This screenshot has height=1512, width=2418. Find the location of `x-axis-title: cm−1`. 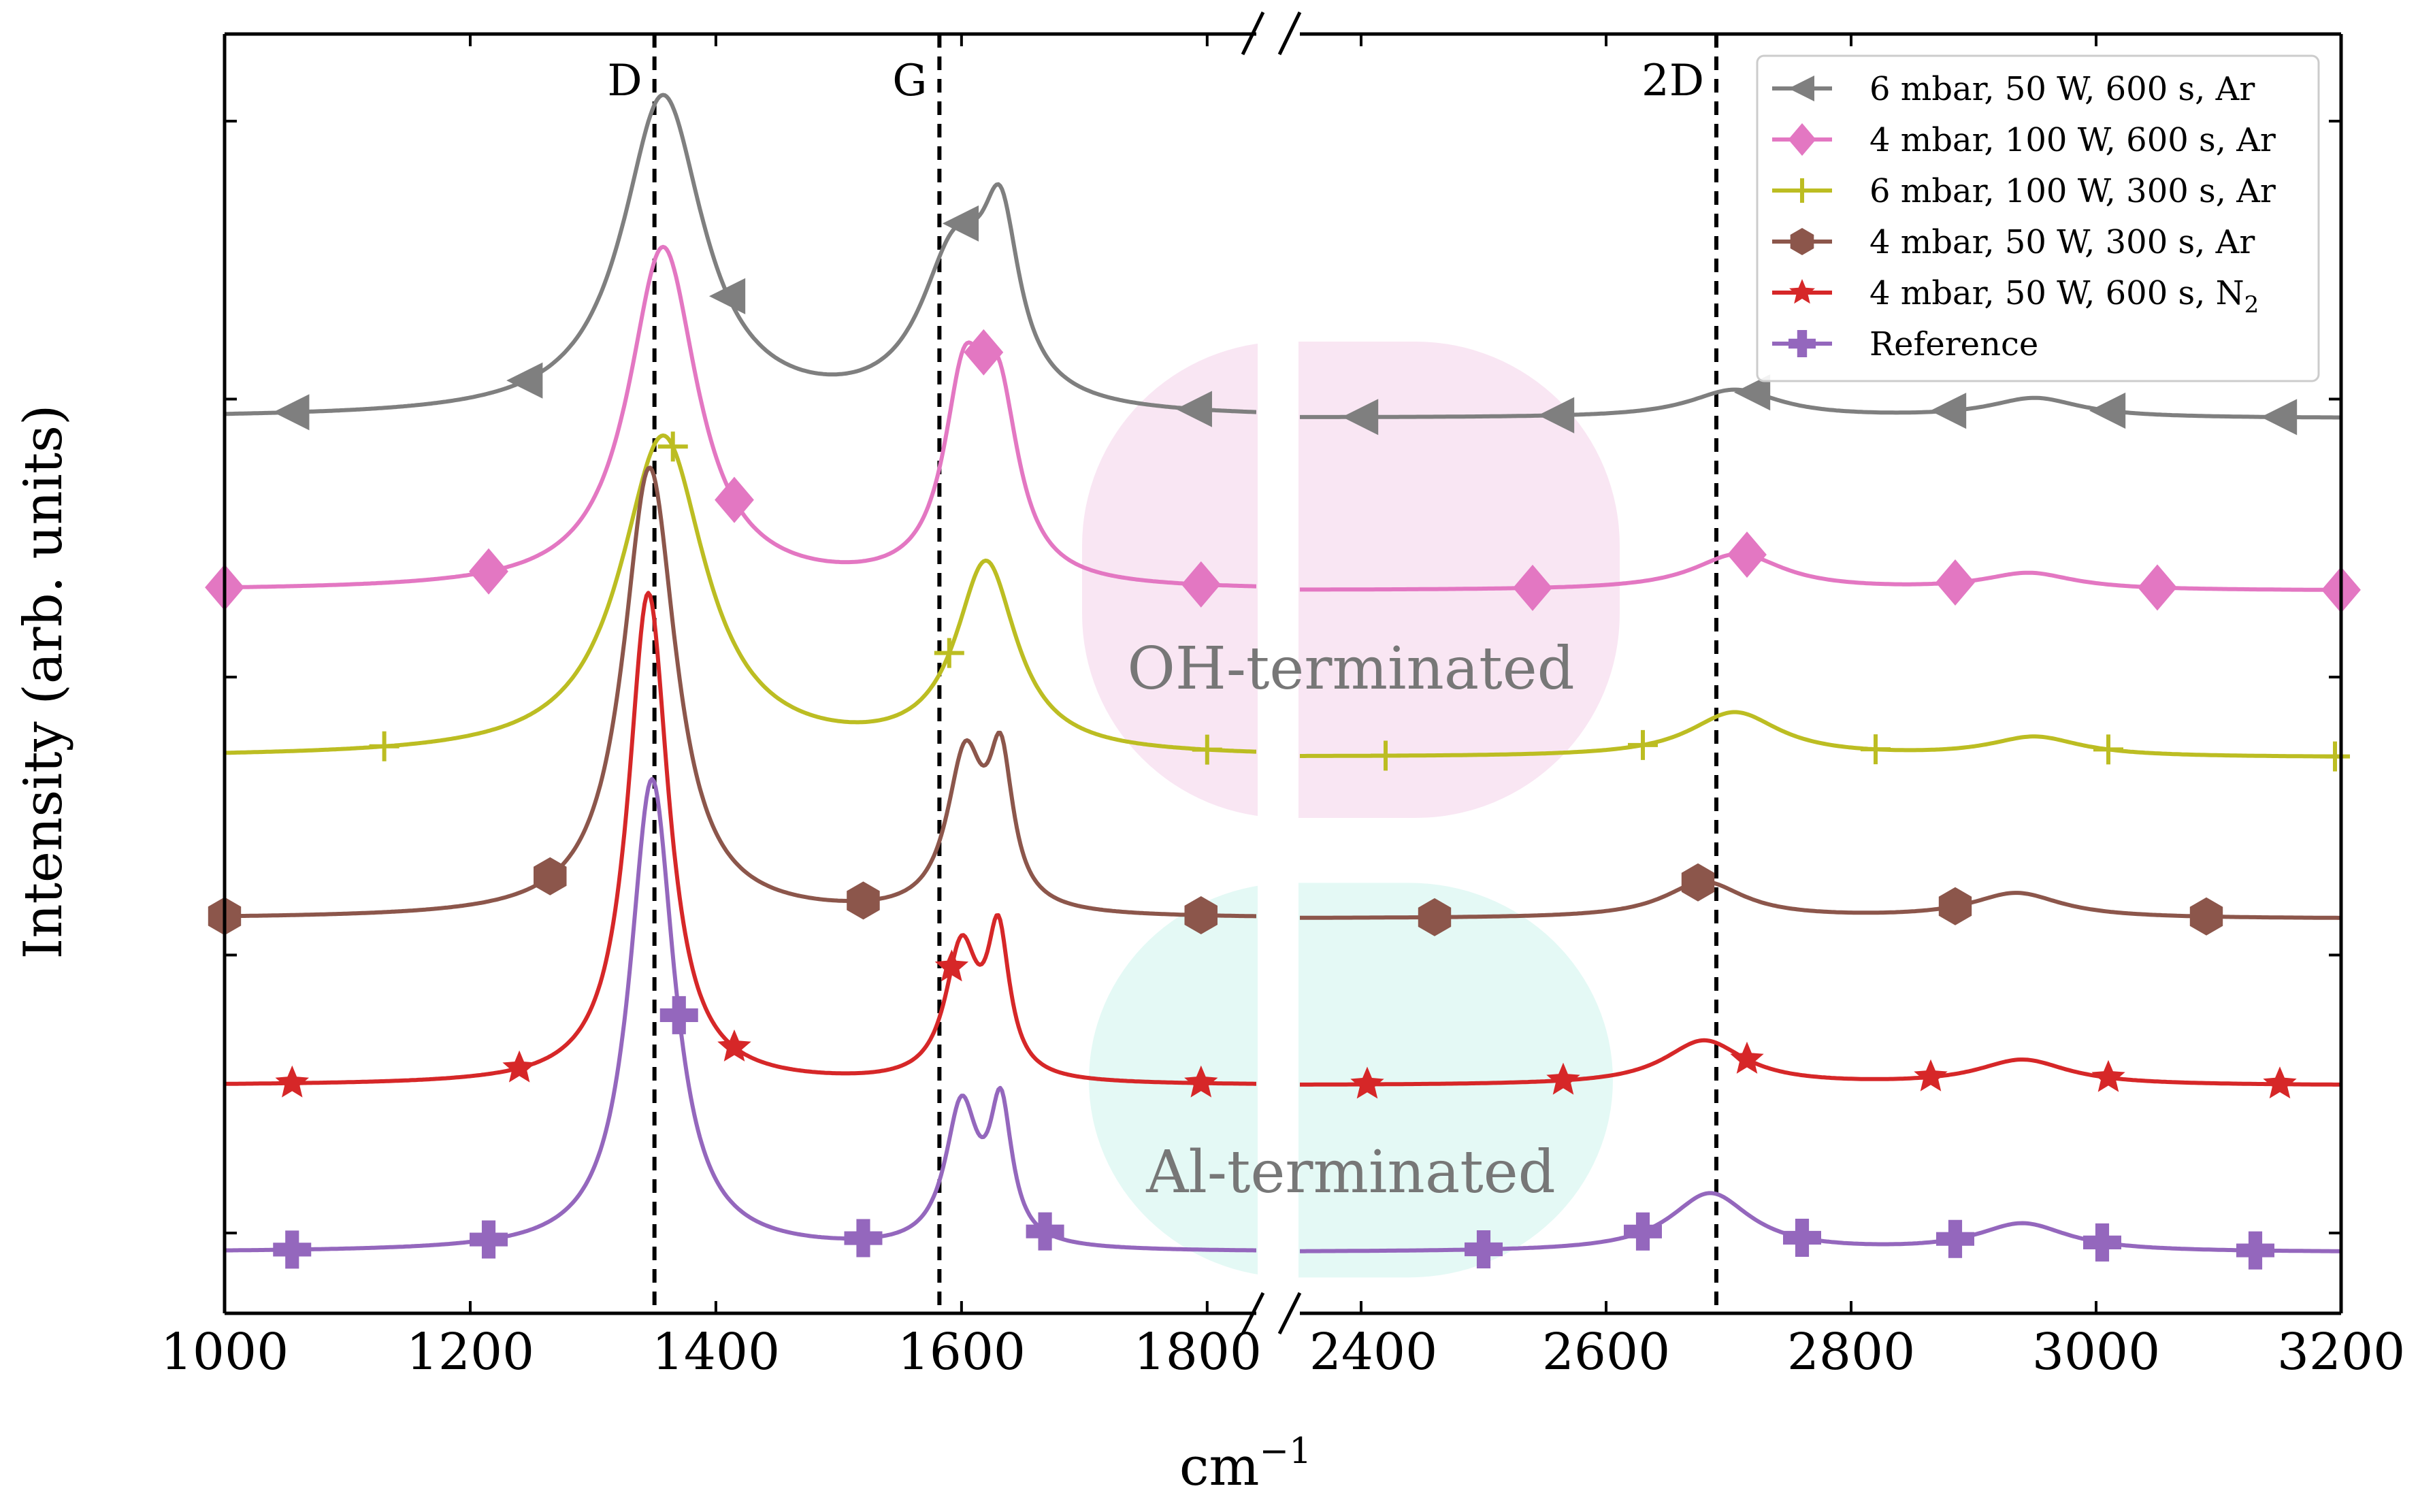

x-axis-title: cm−1 is located at coordinates (1245, 1464).